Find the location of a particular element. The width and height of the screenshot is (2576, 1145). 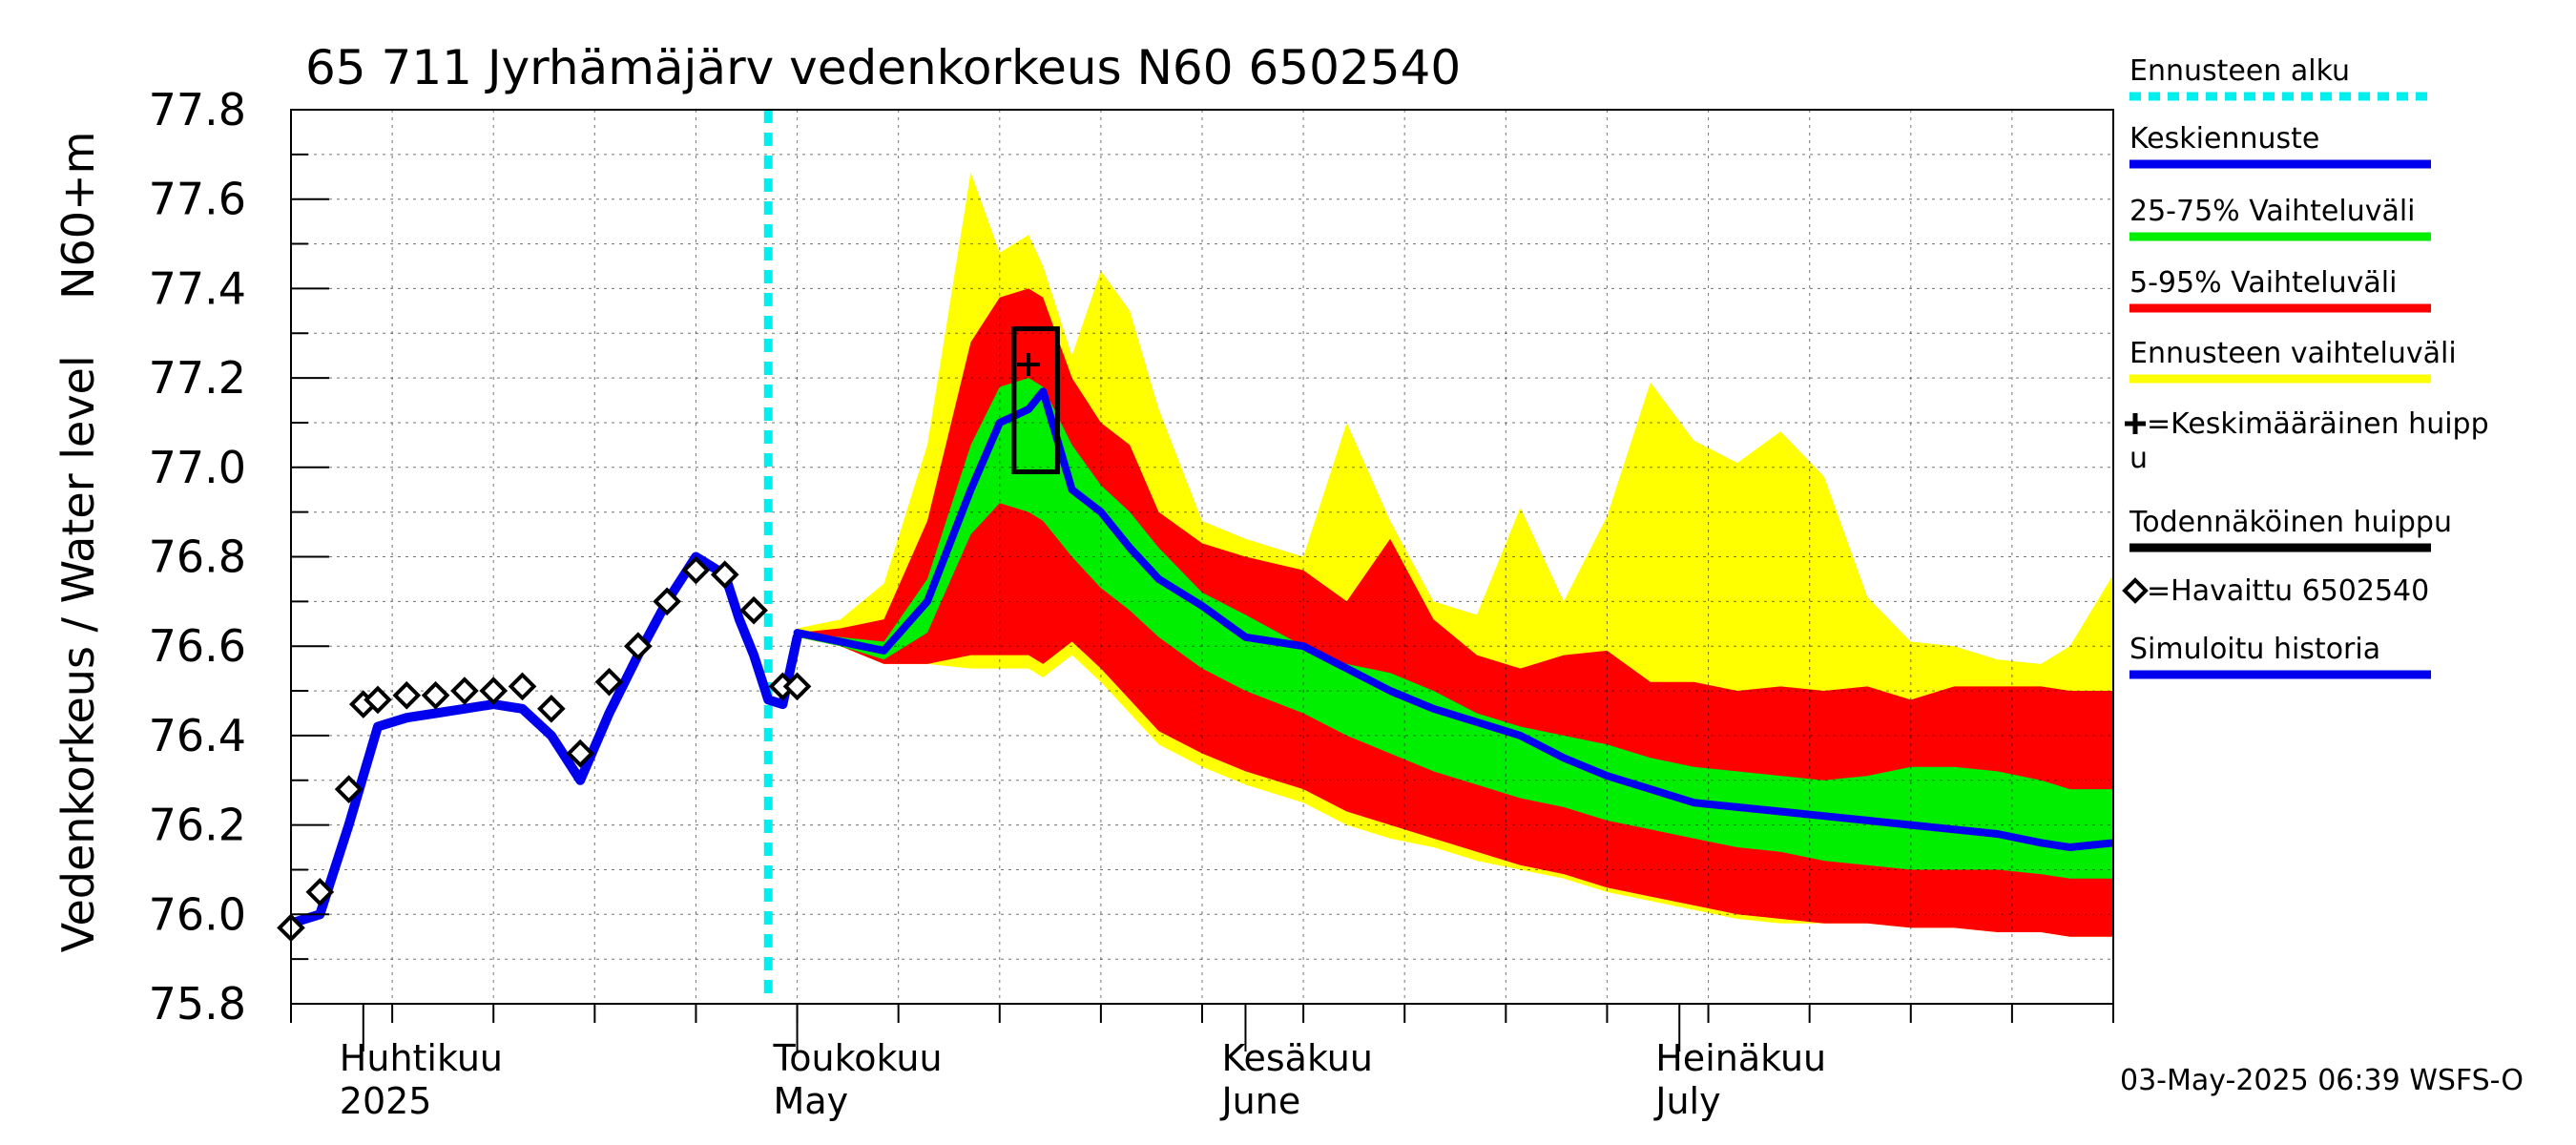

x-month-label-en: 2025 is located at coordinates (386, 1101).